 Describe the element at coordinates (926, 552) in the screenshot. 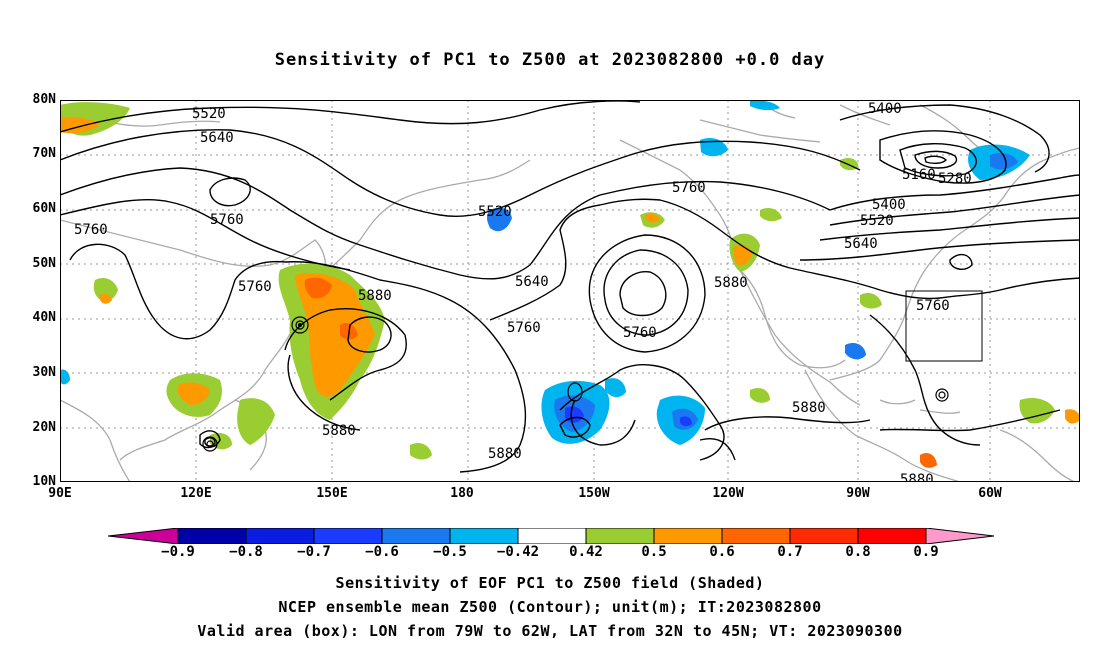

I see `colorbar-label: 0.9` at that location.